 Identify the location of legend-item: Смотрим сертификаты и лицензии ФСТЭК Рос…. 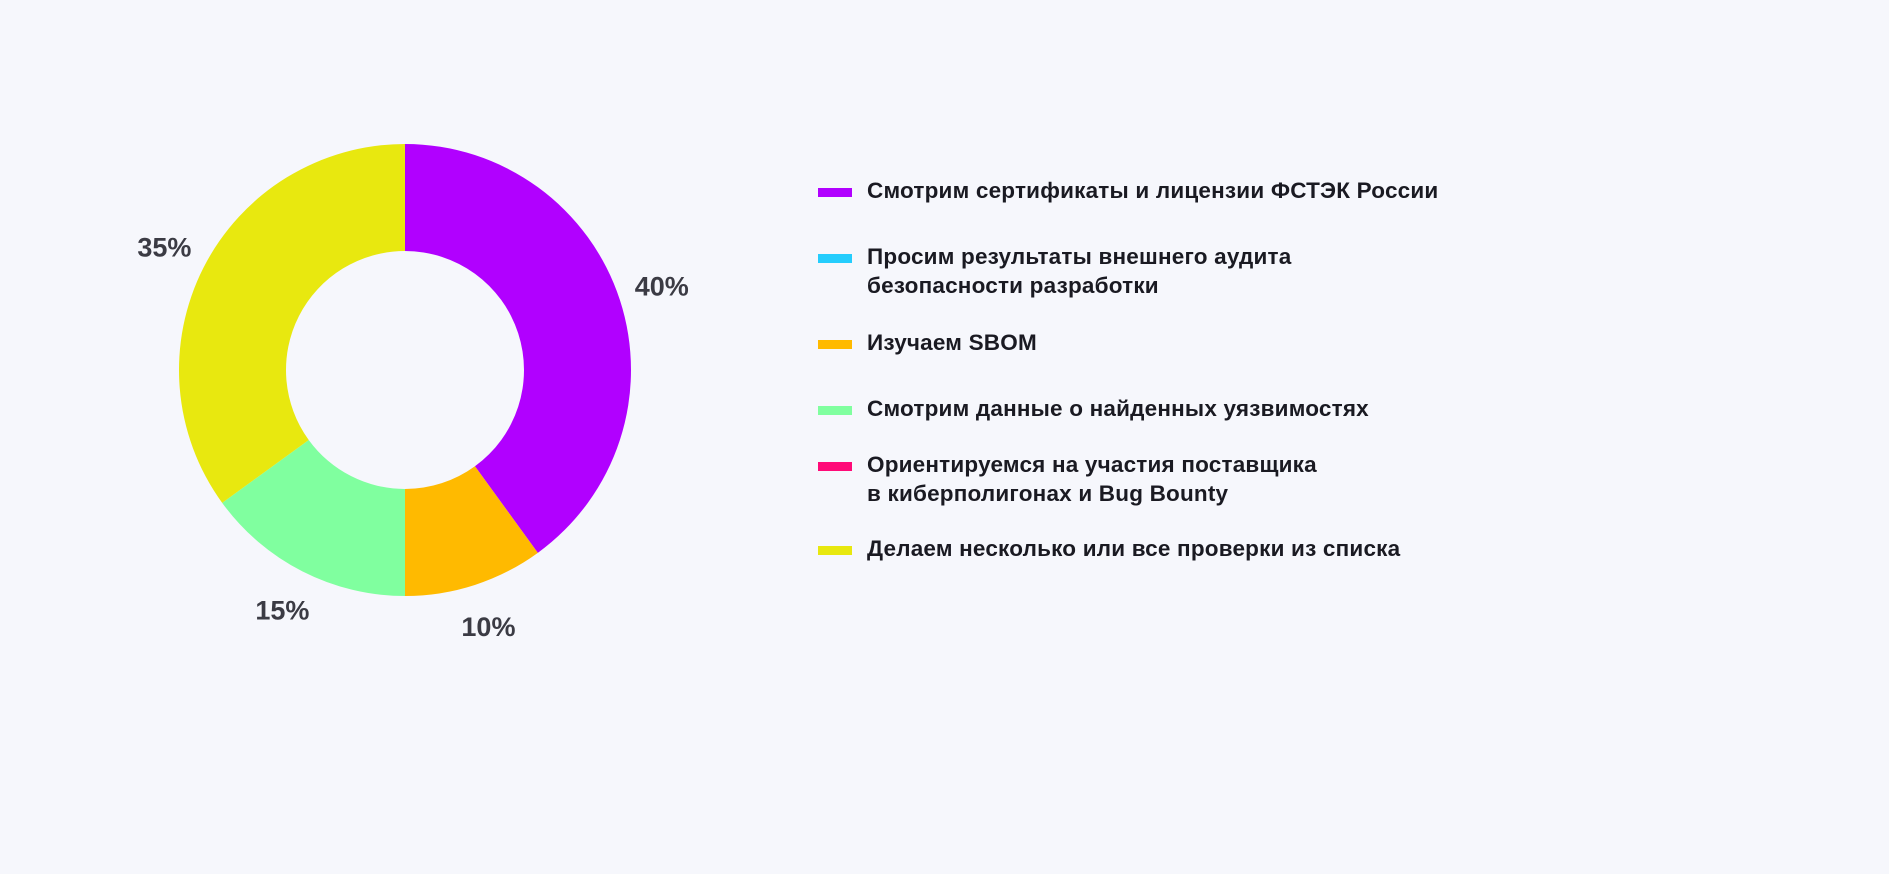
(1128, 190).